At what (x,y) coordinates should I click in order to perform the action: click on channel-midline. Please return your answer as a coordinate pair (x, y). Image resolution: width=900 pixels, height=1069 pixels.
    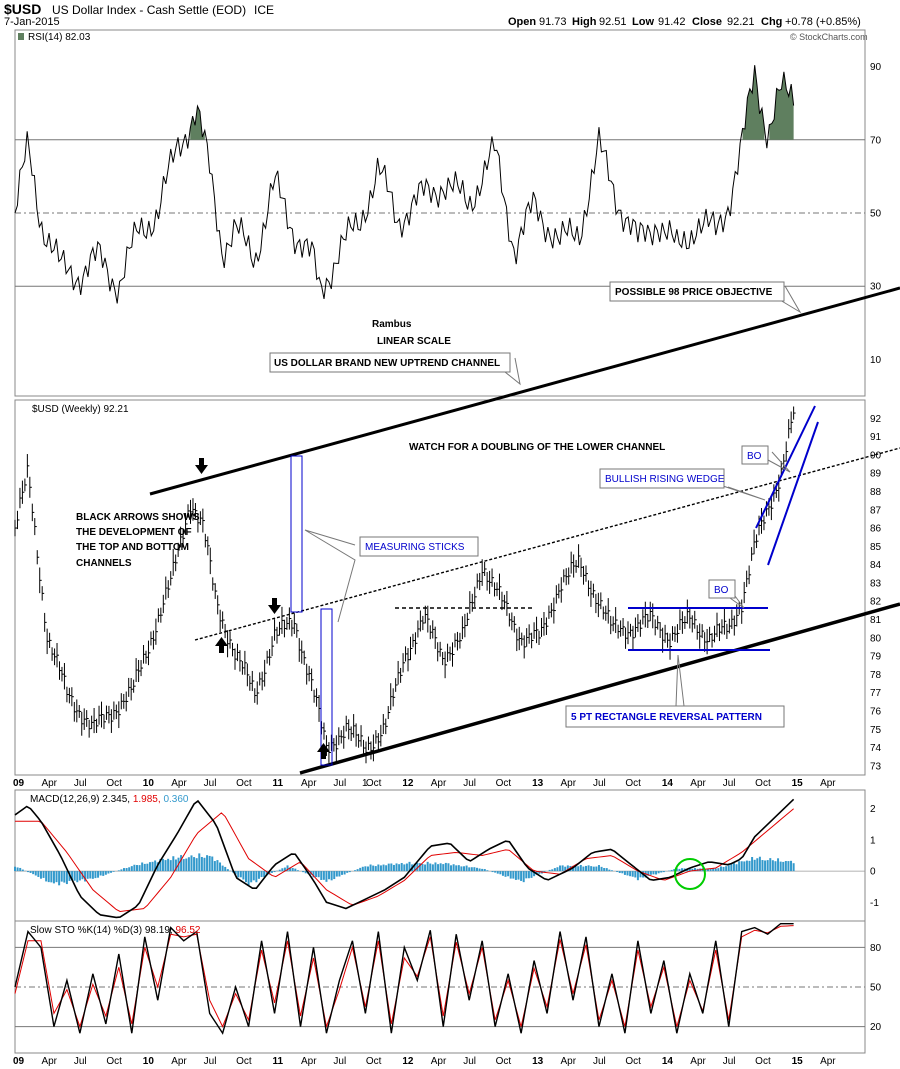
    Looking at the image, I should click on (547, 544).